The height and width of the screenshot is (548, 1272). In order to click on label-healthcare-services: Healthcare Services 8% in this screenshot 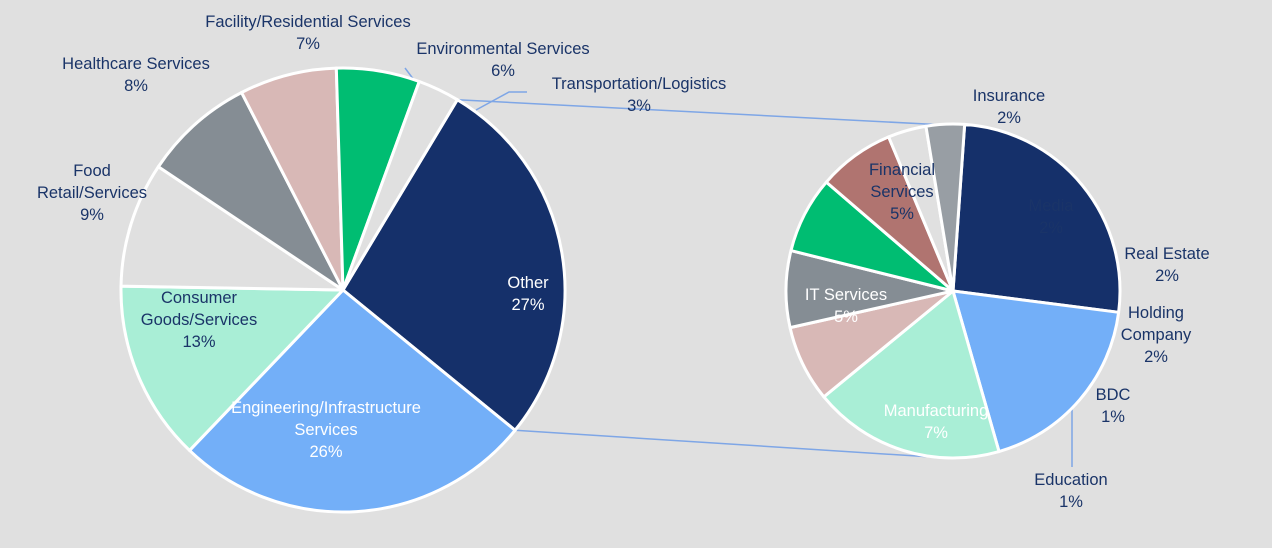, I will do `click(136, 75)`.